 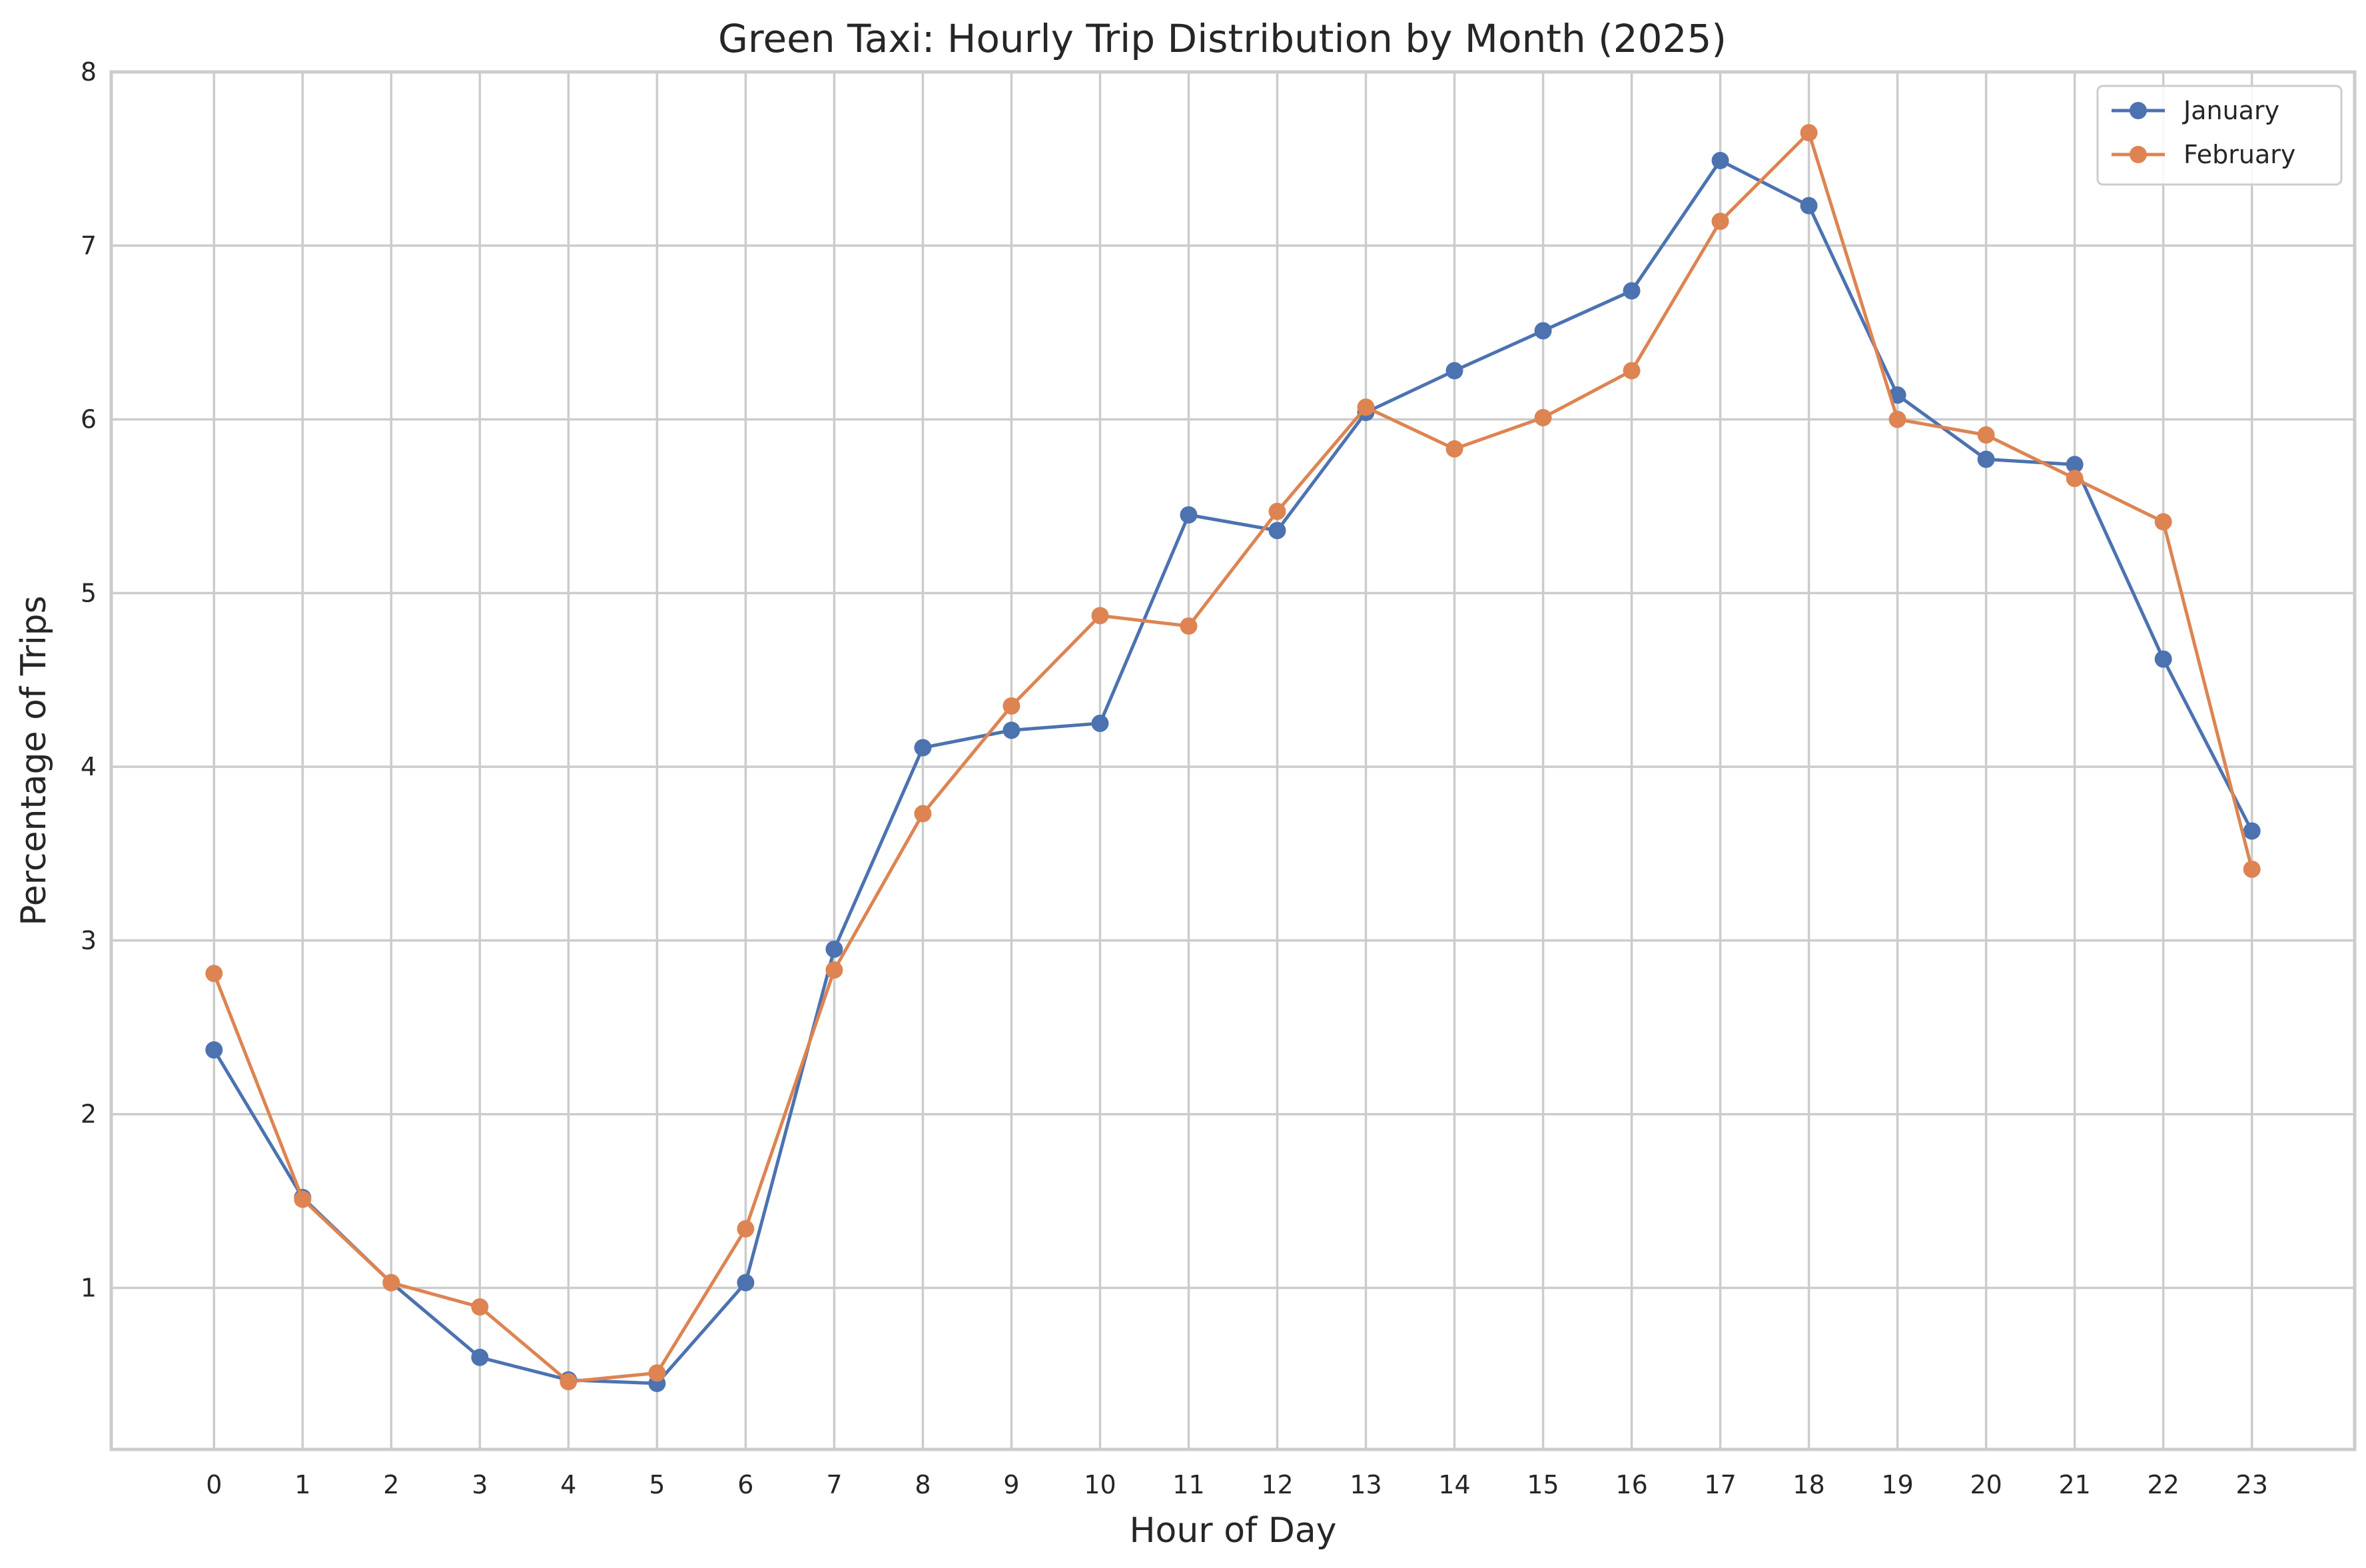 I want to click on y-tick-label: 4, so click(x=89, y=766).